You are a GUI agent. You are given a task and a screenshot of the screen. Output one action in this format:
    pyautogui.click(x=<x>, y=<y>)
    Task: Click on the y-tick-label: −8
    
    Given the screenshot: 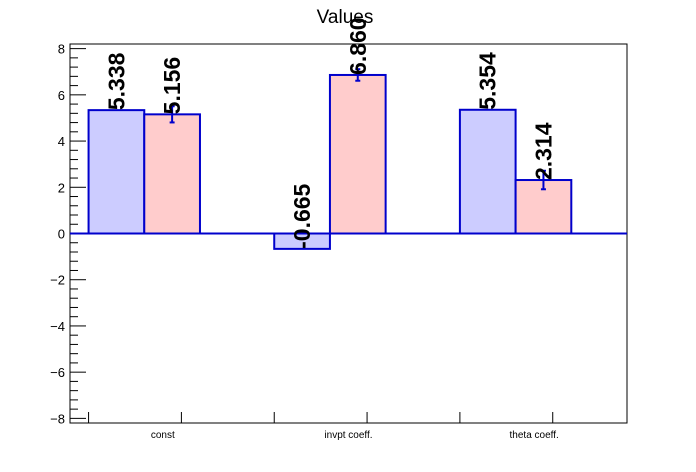 What is the action you would take?
    pyautogui.click(x=57, y=418)
    